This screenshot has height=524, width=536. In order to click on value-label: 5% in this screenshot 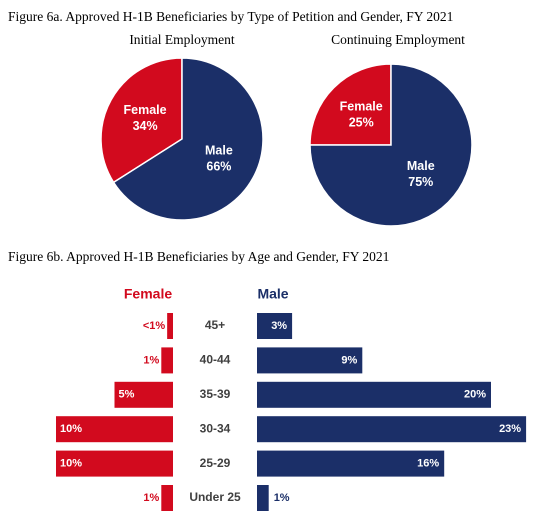, I will do `click(127, 395)`.